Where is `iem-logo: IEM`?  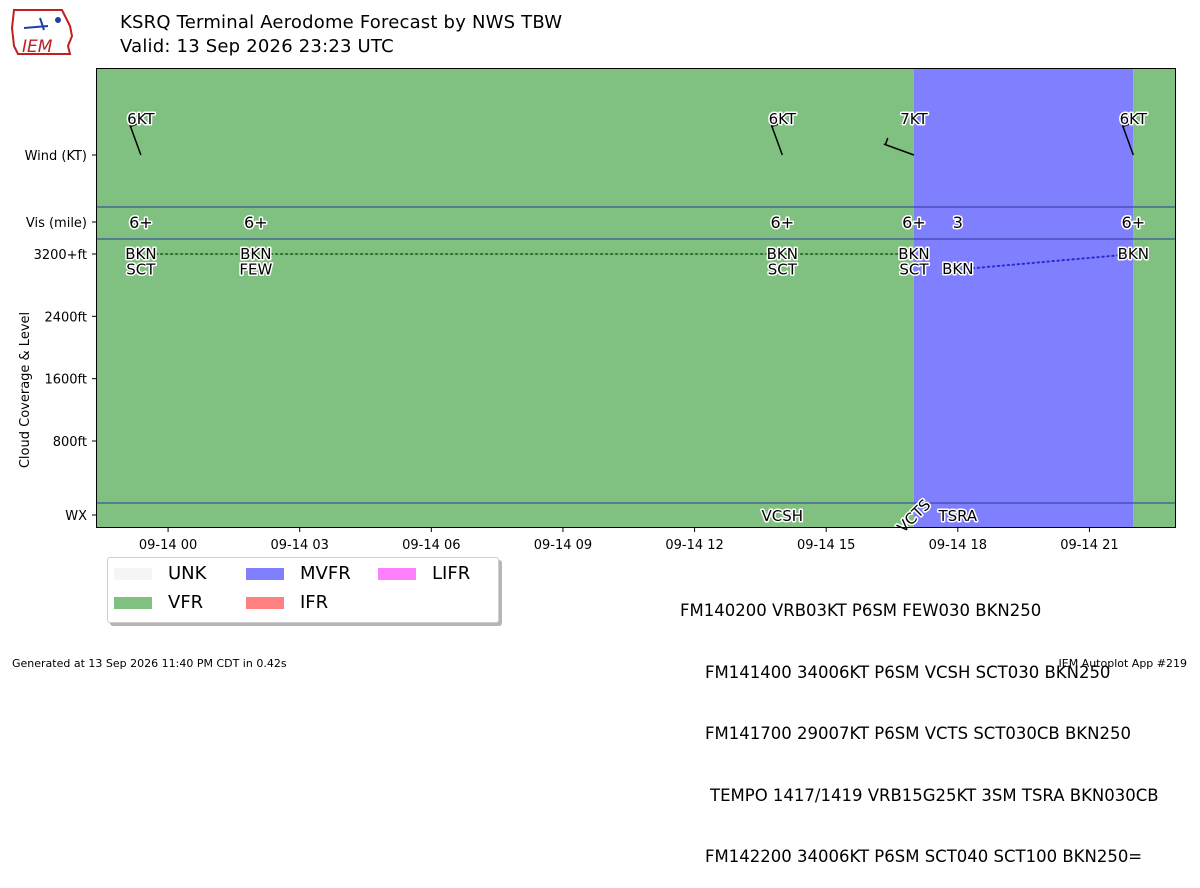
iem-logo: IEM is located at coordinates (42, 33).